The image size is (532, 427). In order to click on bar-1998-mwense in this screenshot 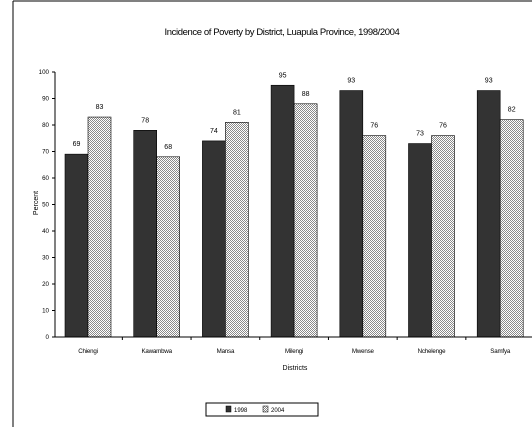, I will do `click(351, 214)`.